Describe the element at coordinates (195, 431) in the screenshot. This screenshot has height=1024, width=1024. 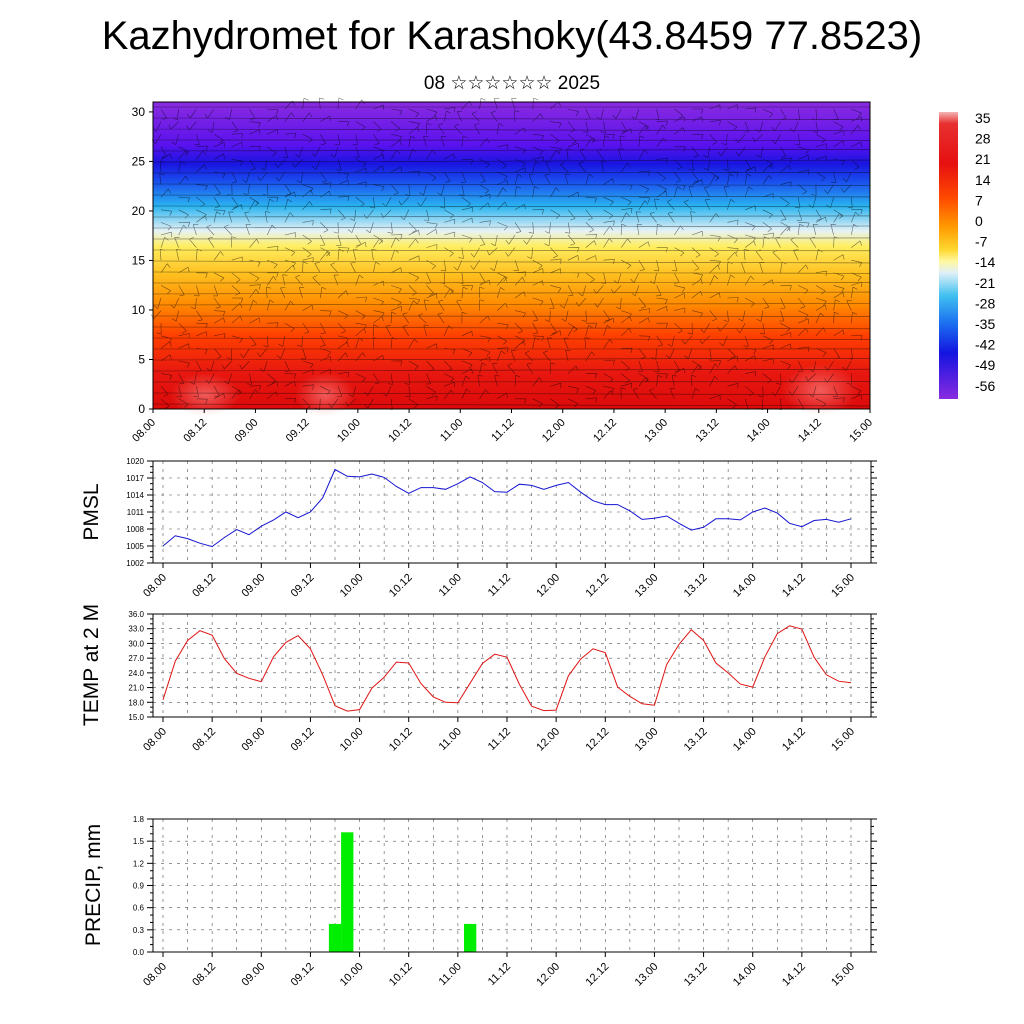
I see `heatmap-x-tick-label: 08.12` at that location.